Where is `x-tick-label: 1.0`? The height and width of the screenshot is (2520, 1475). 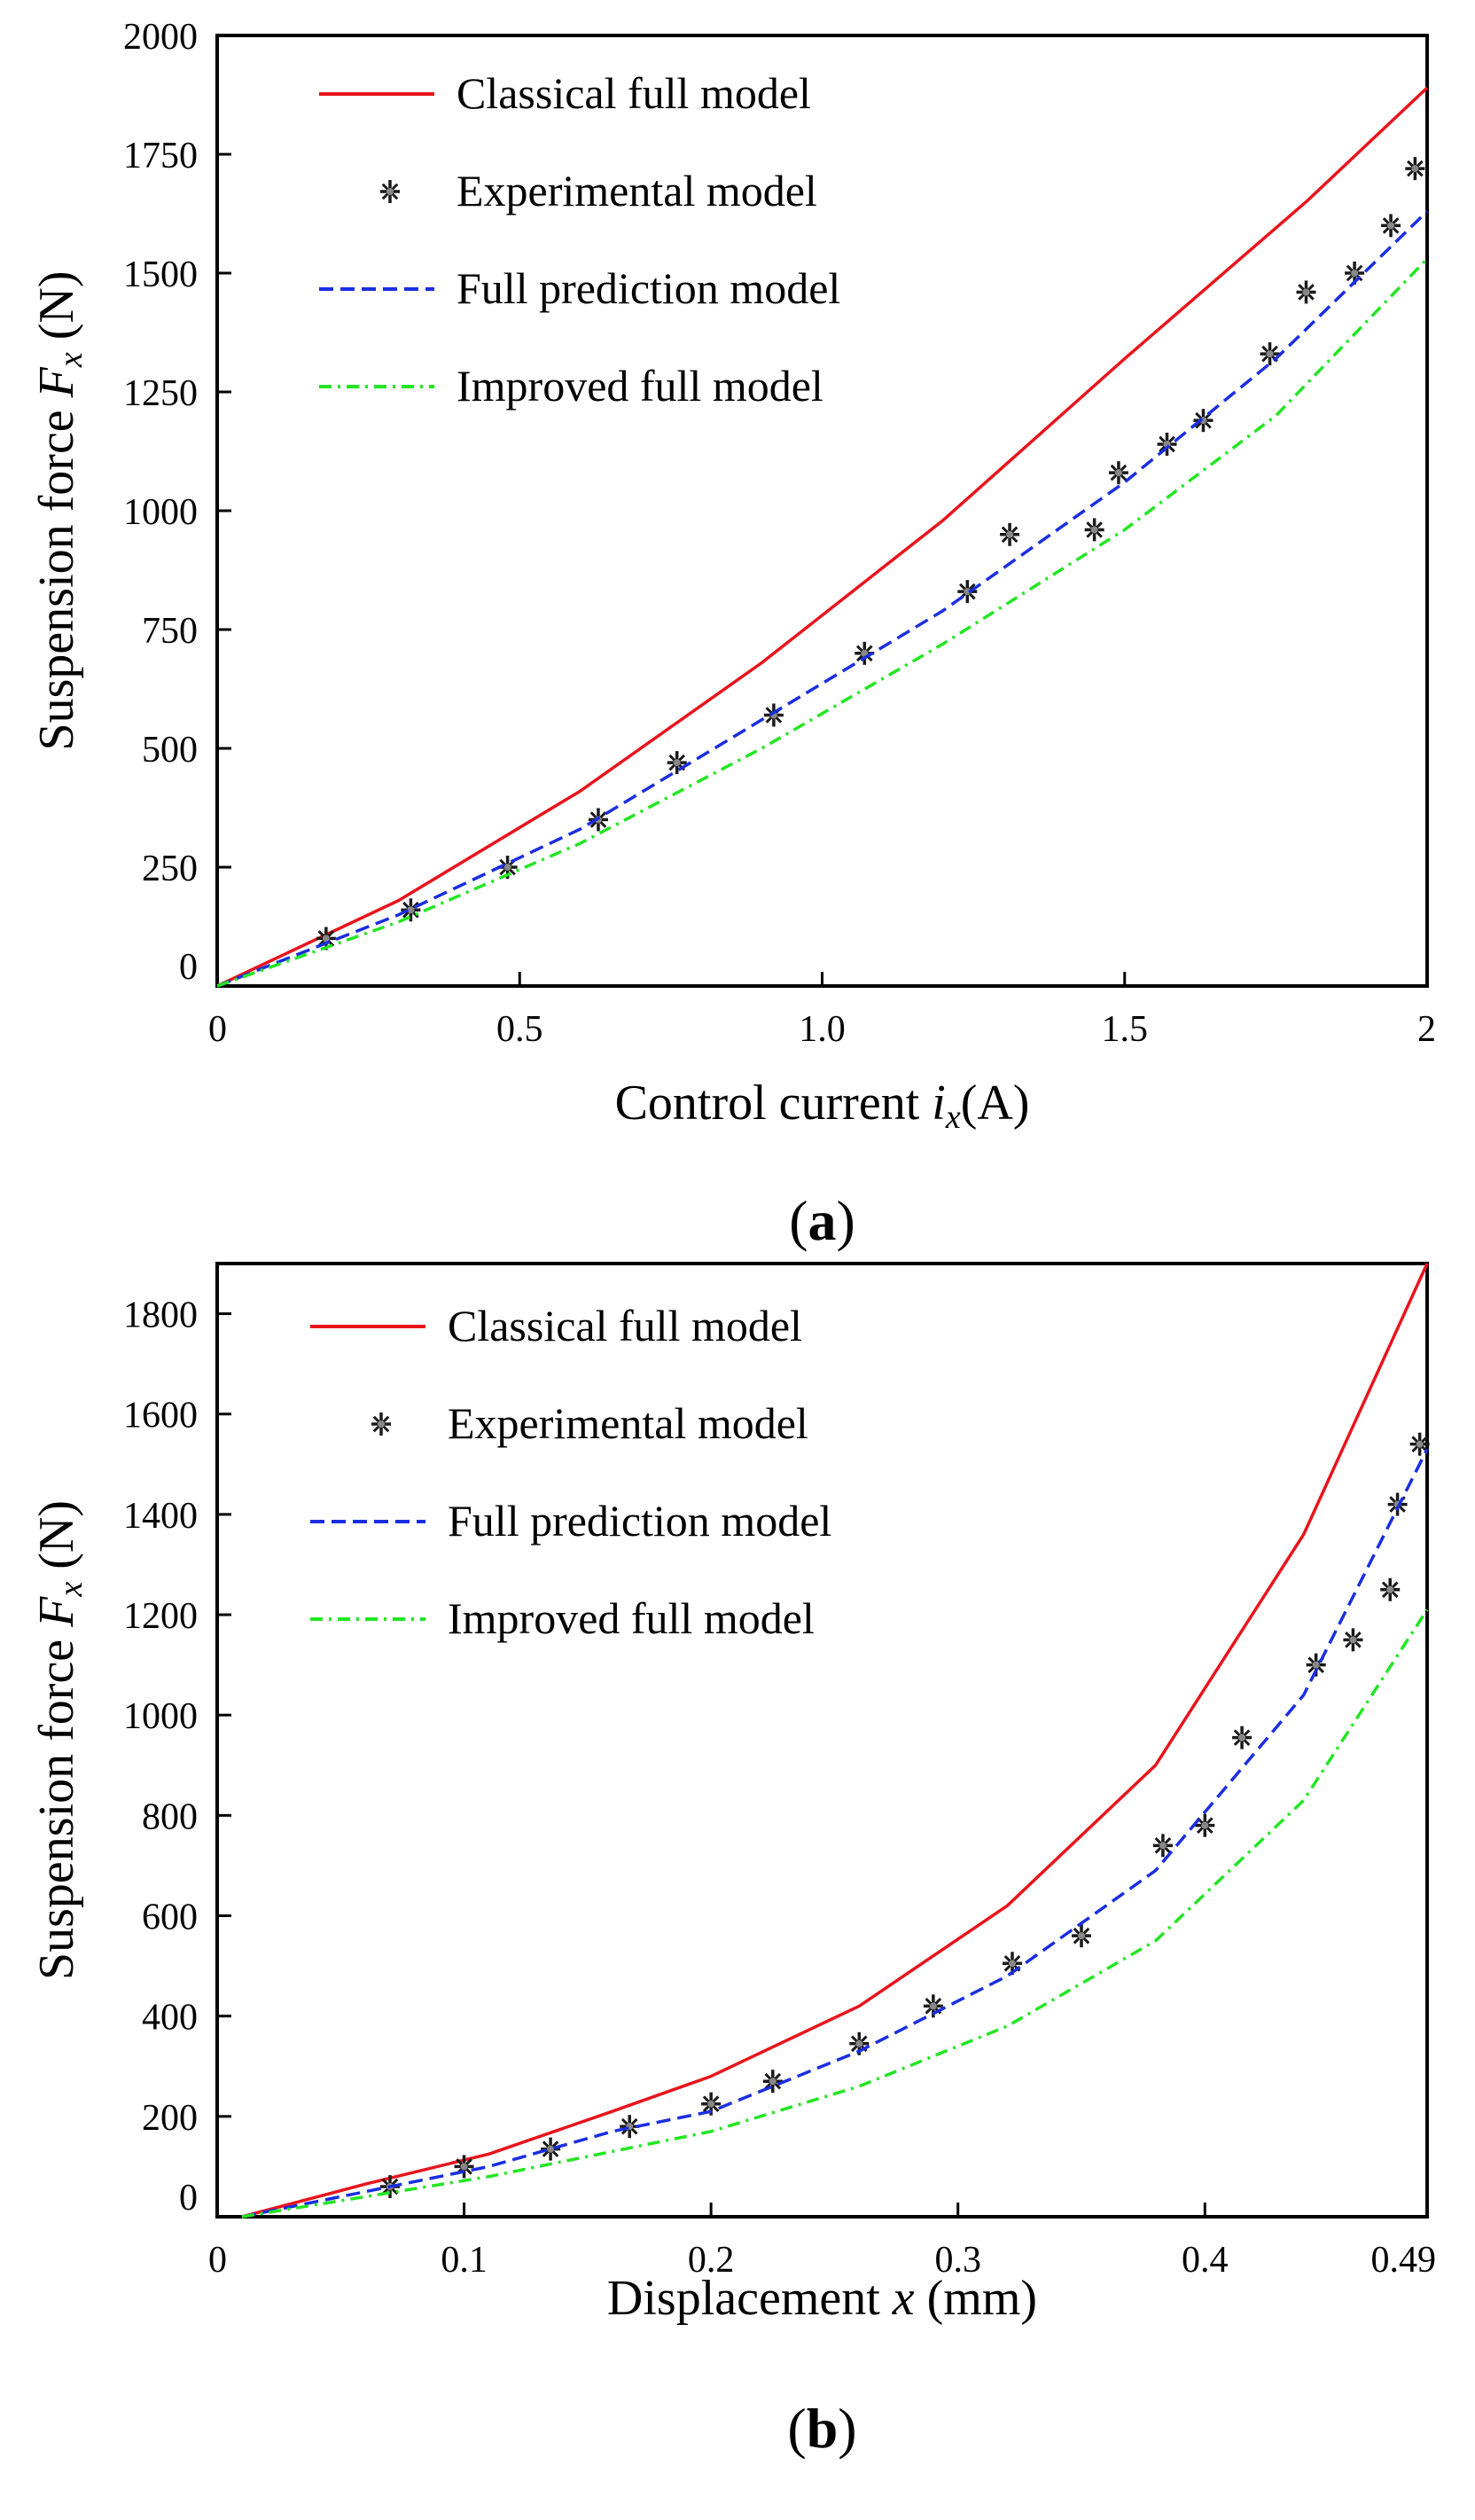
x-tick-label: 1.0 is located at coordinates (822, 1029).